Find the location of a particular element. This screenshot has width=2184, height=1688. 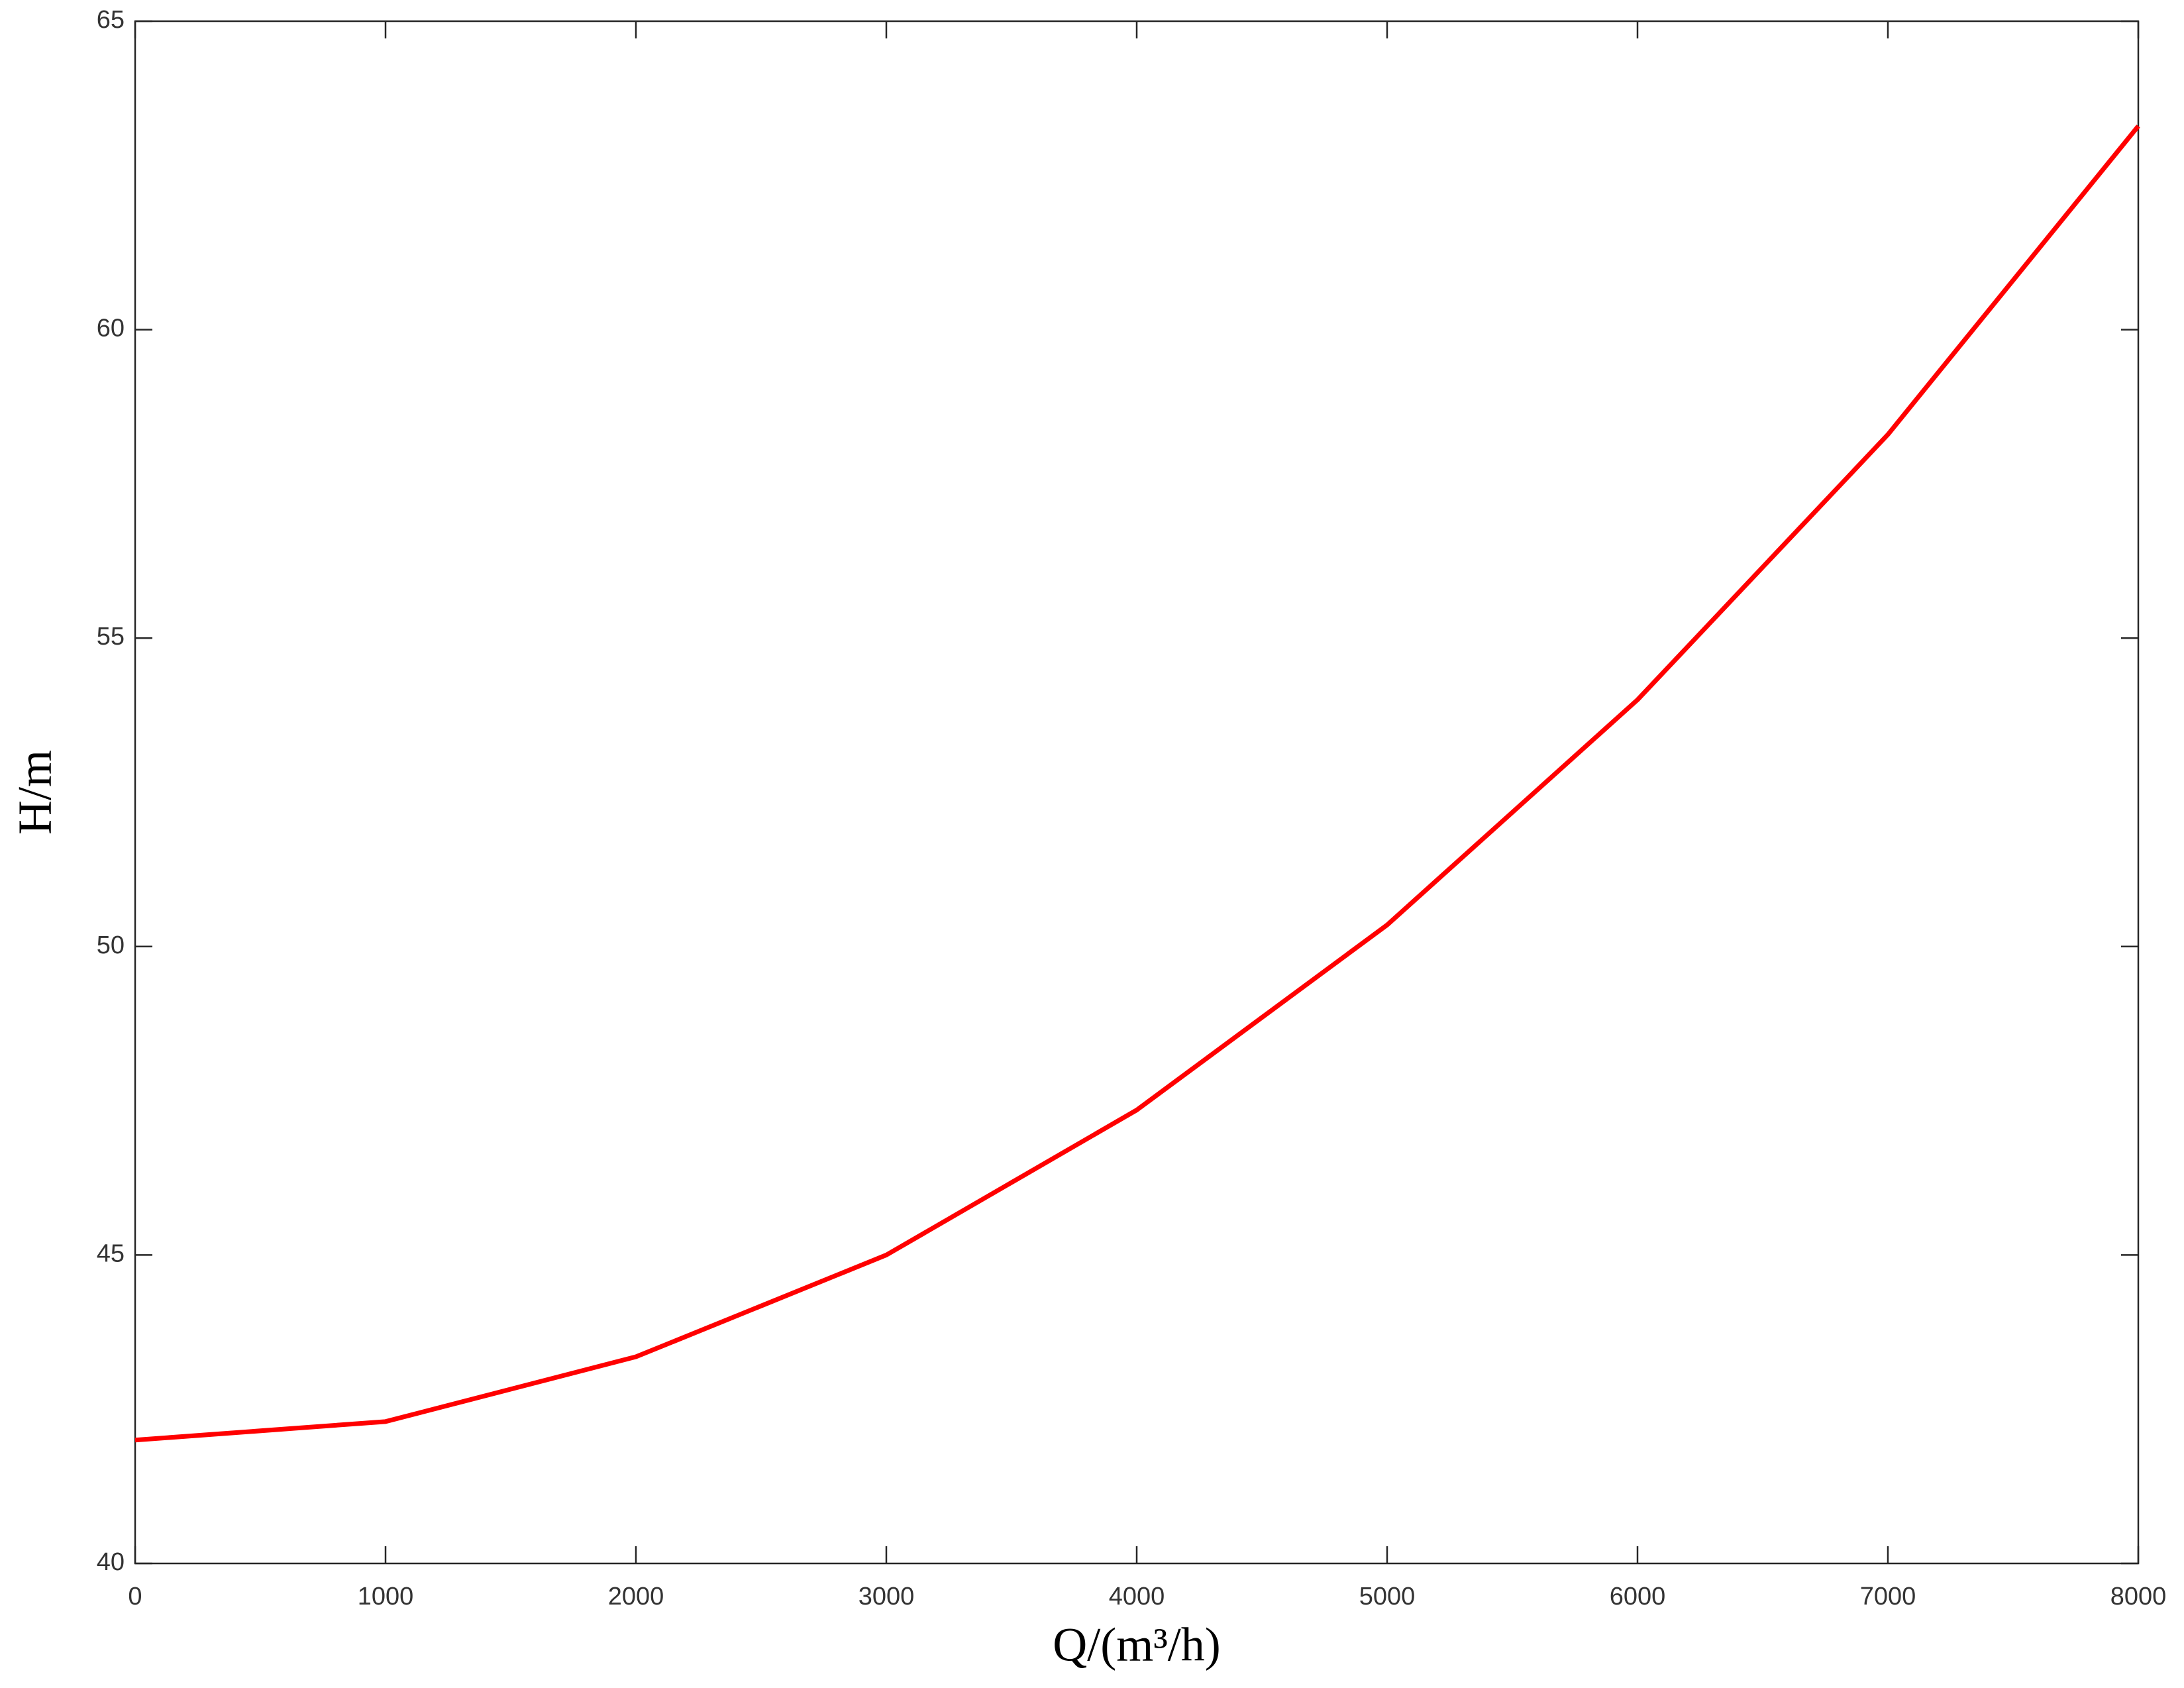

y-tick-label: 65 is located at coordinates (111, 20).